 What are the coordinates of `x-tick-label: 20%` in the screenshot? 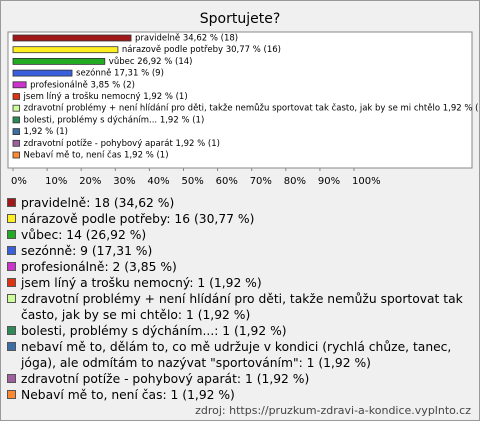 It's located at (90, 181).